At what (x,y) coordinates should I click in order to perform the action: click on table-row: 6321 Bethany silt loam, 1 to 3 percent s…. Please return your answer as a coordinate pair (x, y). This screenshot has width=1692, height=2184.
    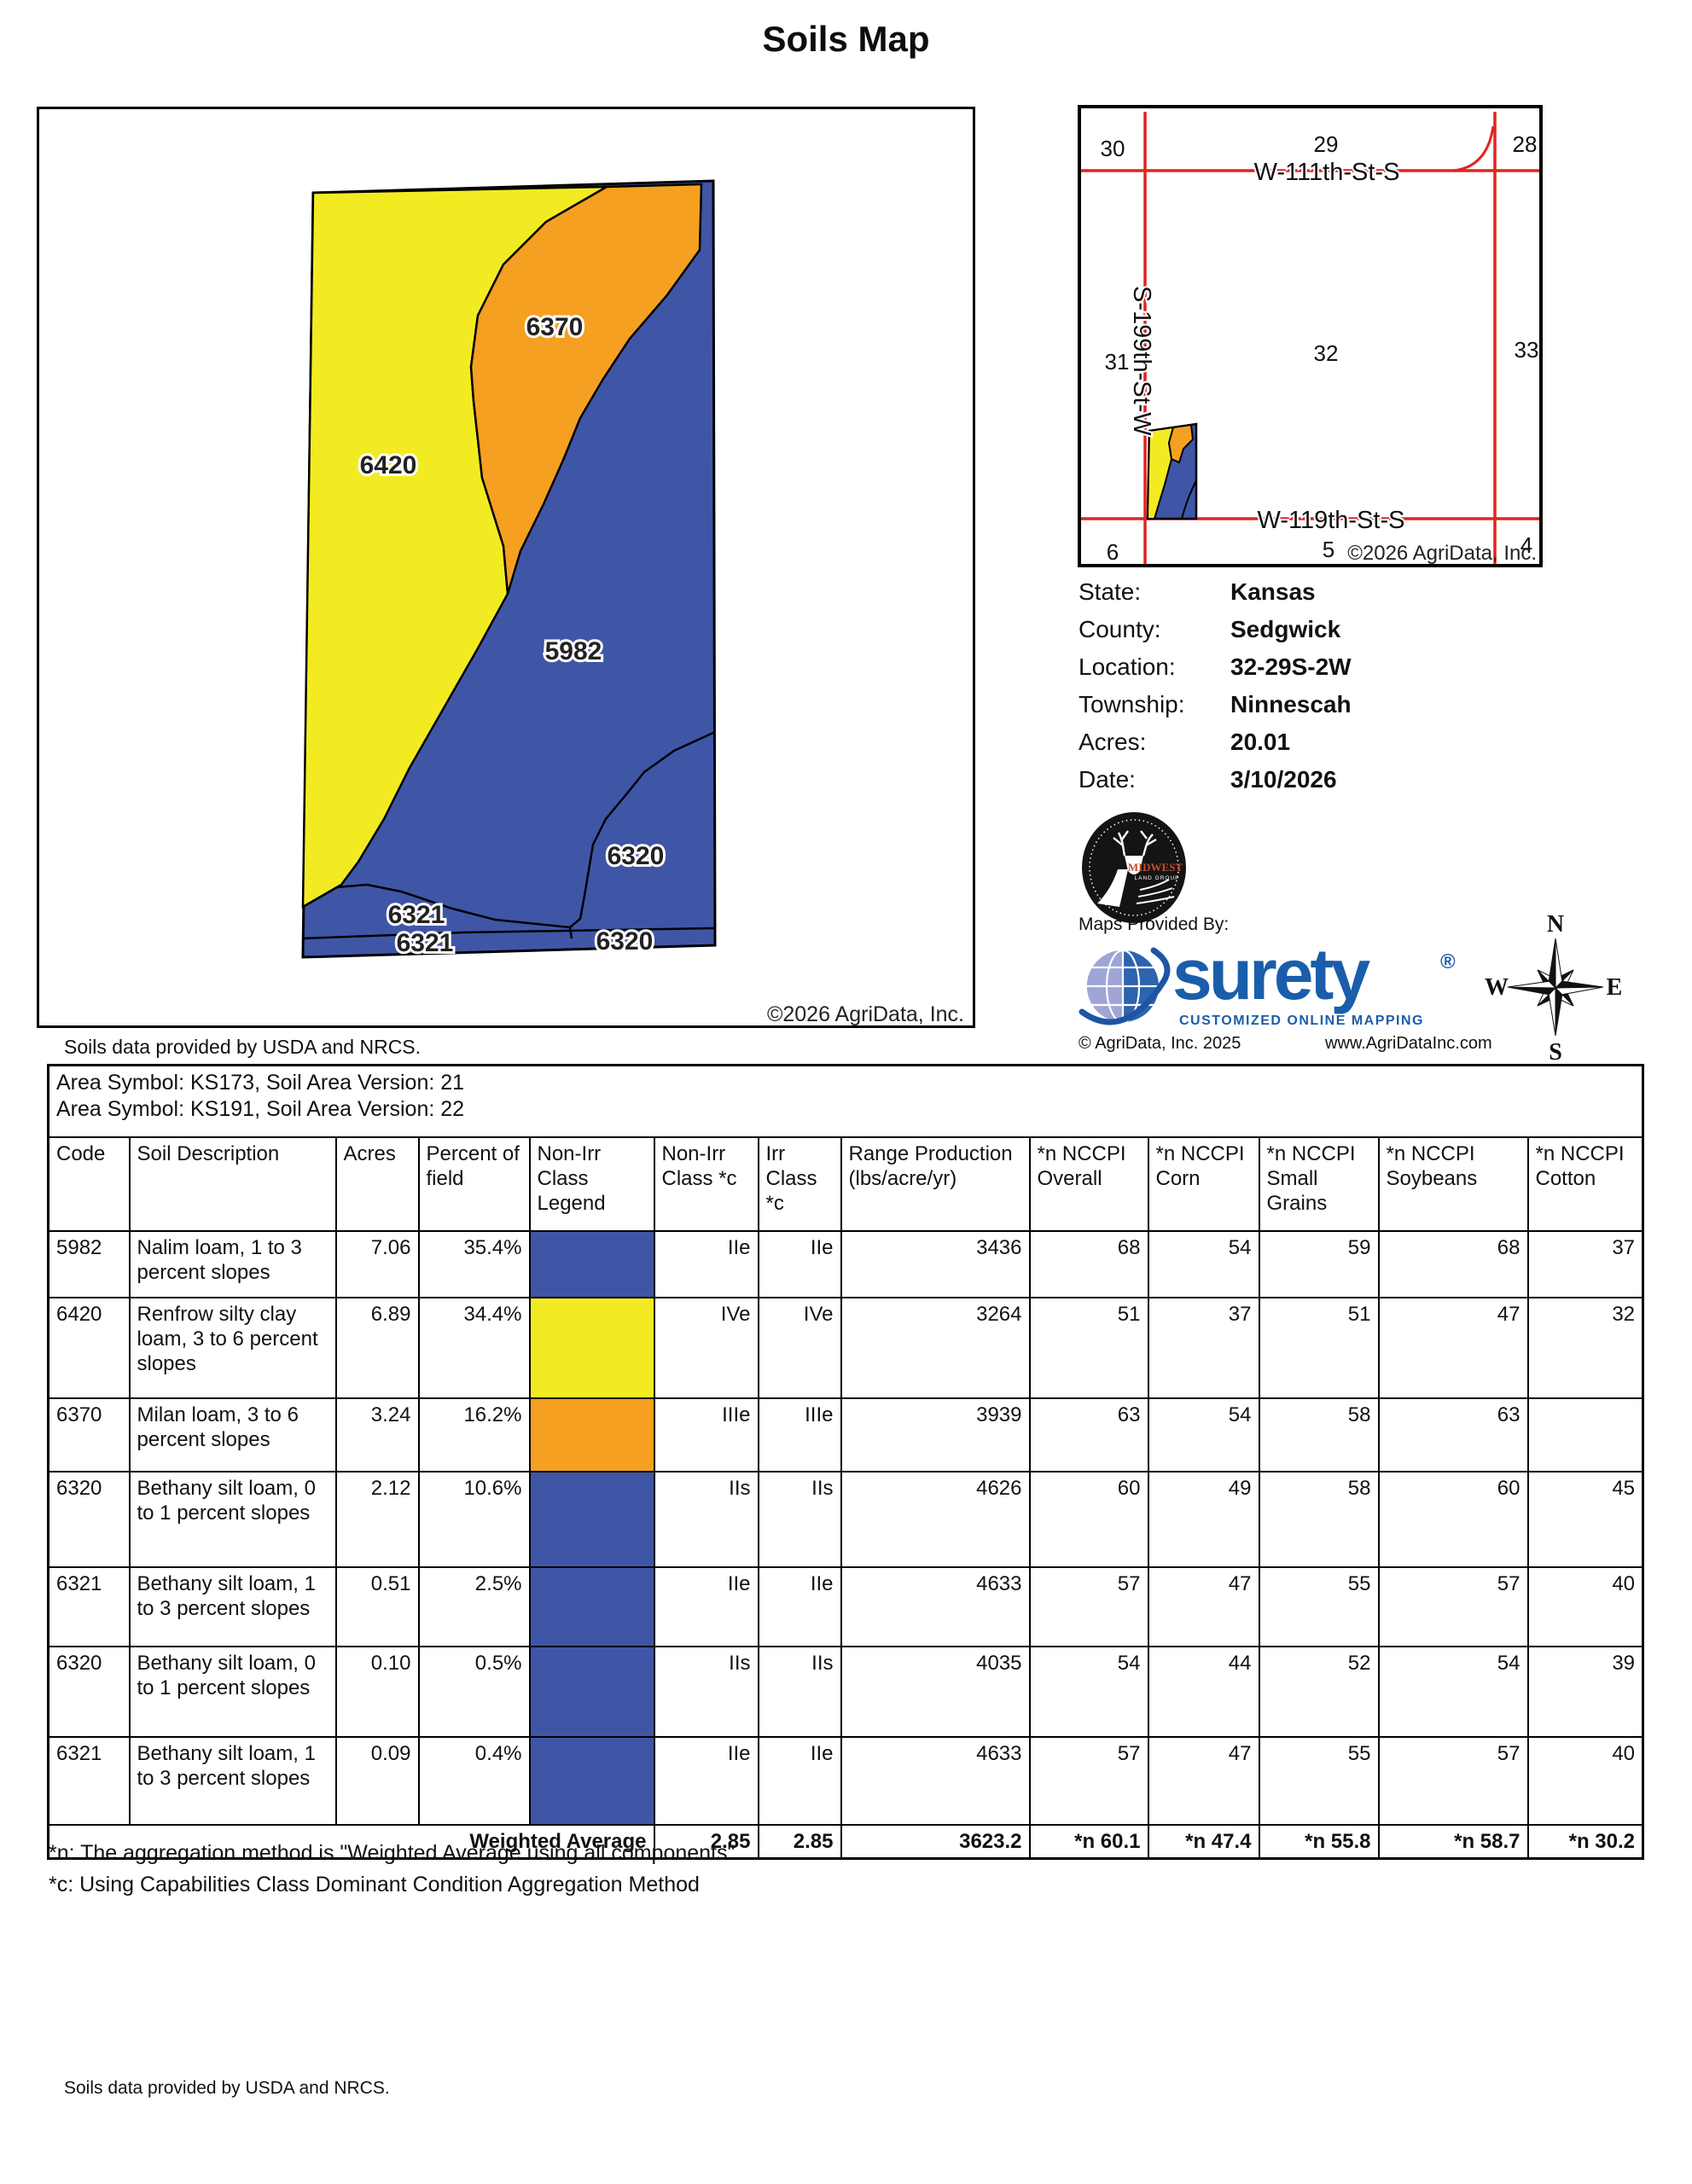
    Looking at the image, I should click on (845, 1606).